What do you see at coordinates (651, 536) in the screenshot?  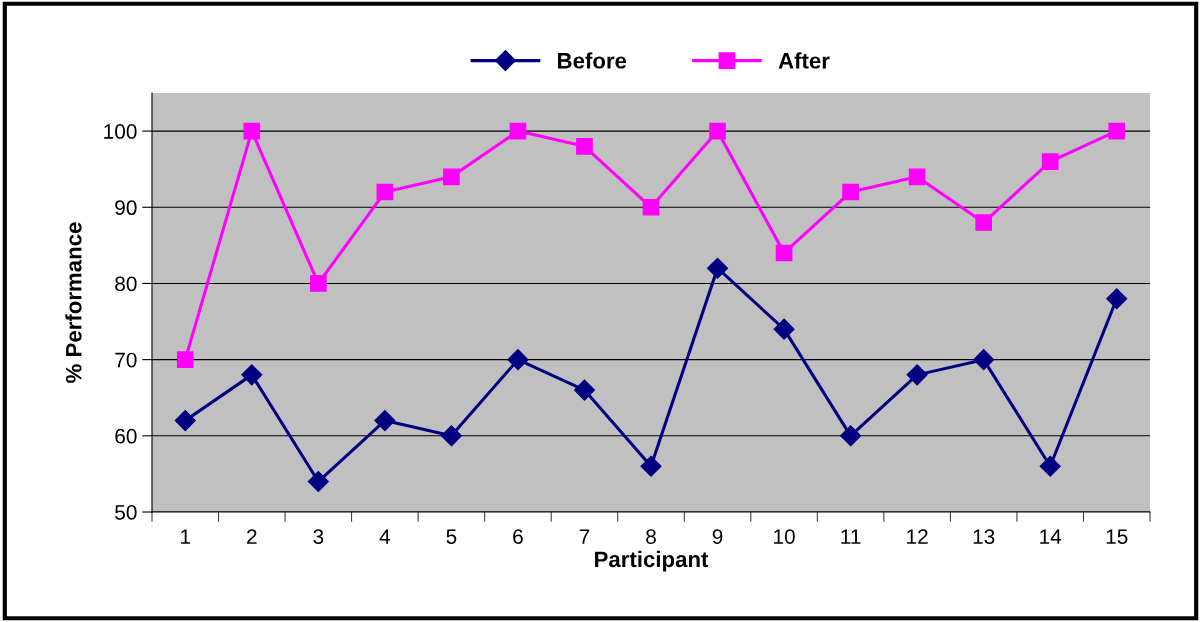 I see `x-tick-label: 8` at bounding box center [651, 536].